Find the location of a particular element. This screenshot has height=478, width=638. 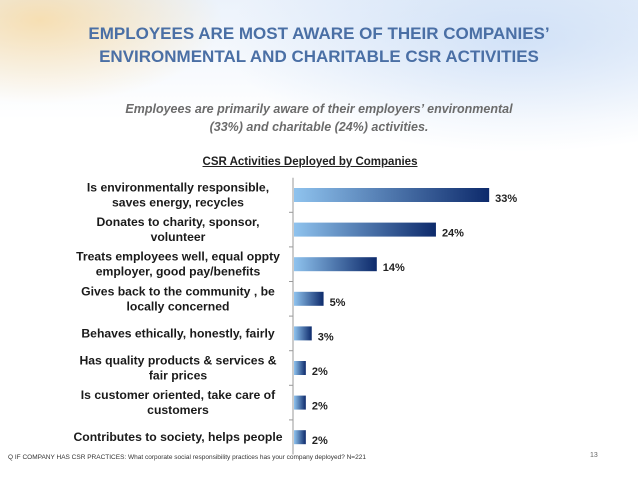

data-label: 33% is located at coordinates (506, 199).